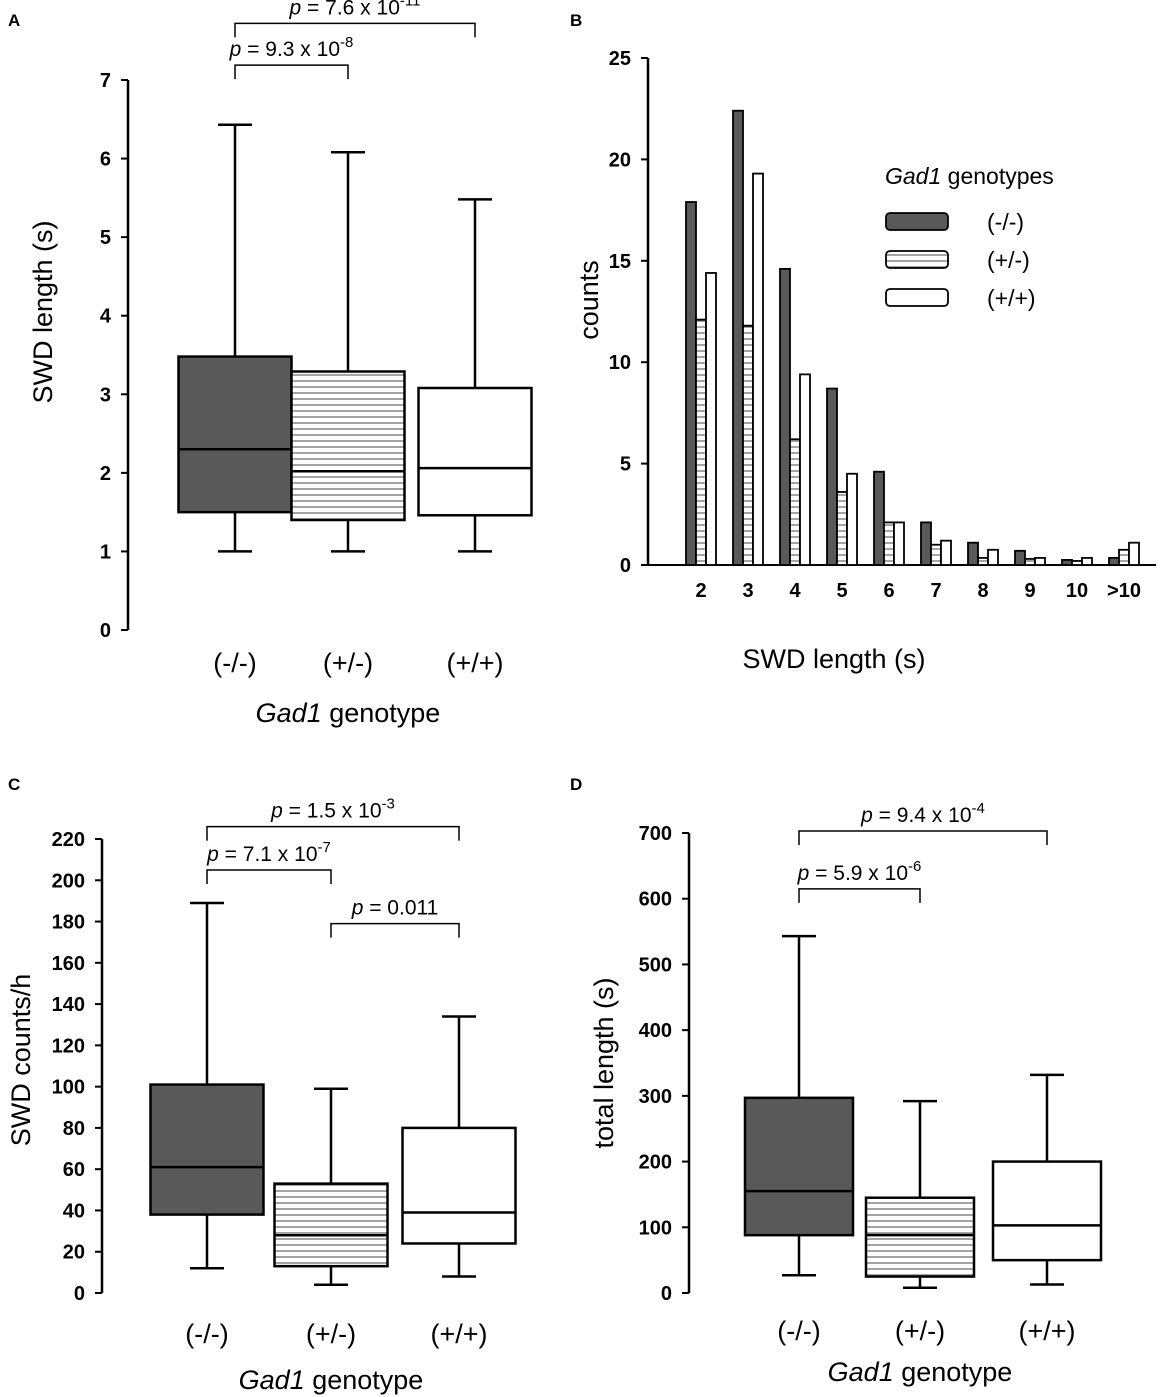 This screenshot has height=1397, width=1170. I want to click on panel-letter: C, so click(14, 784).